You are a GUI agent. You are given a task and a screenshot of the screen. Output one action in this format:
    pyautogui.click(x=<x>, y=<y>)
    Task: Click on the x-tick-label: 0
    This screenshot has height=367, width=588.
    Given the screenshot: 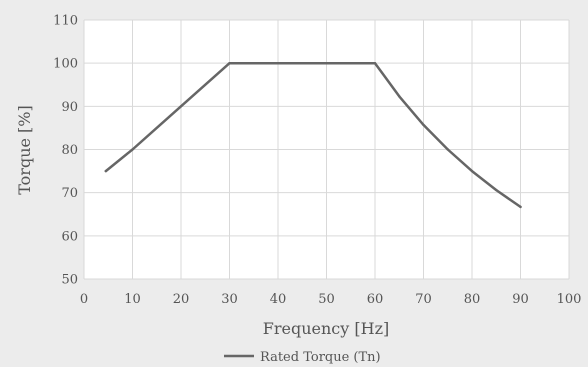 What is the action you would take?
    pyautogui.click(x=84, y=299)
    